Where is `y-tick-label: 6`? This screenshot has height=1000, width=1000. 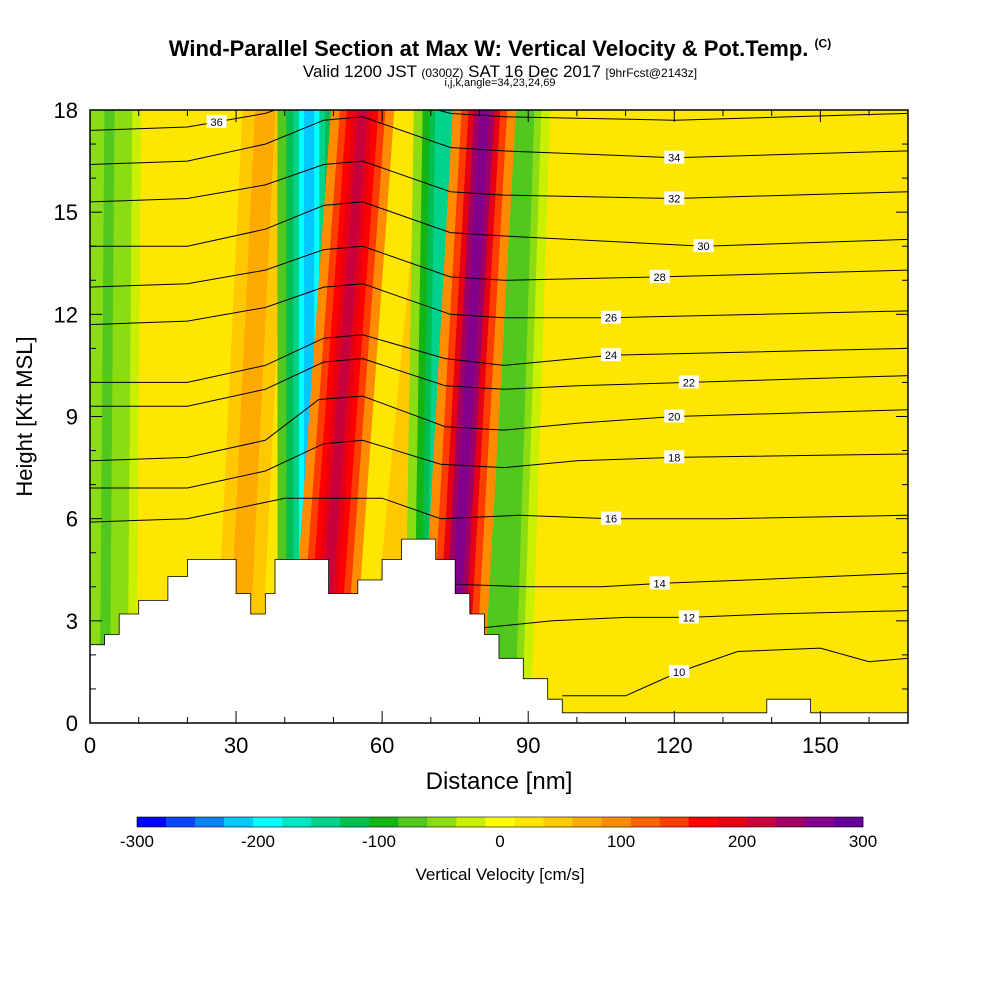
y-tick-label: 6 is located at coordinates (72, 519).